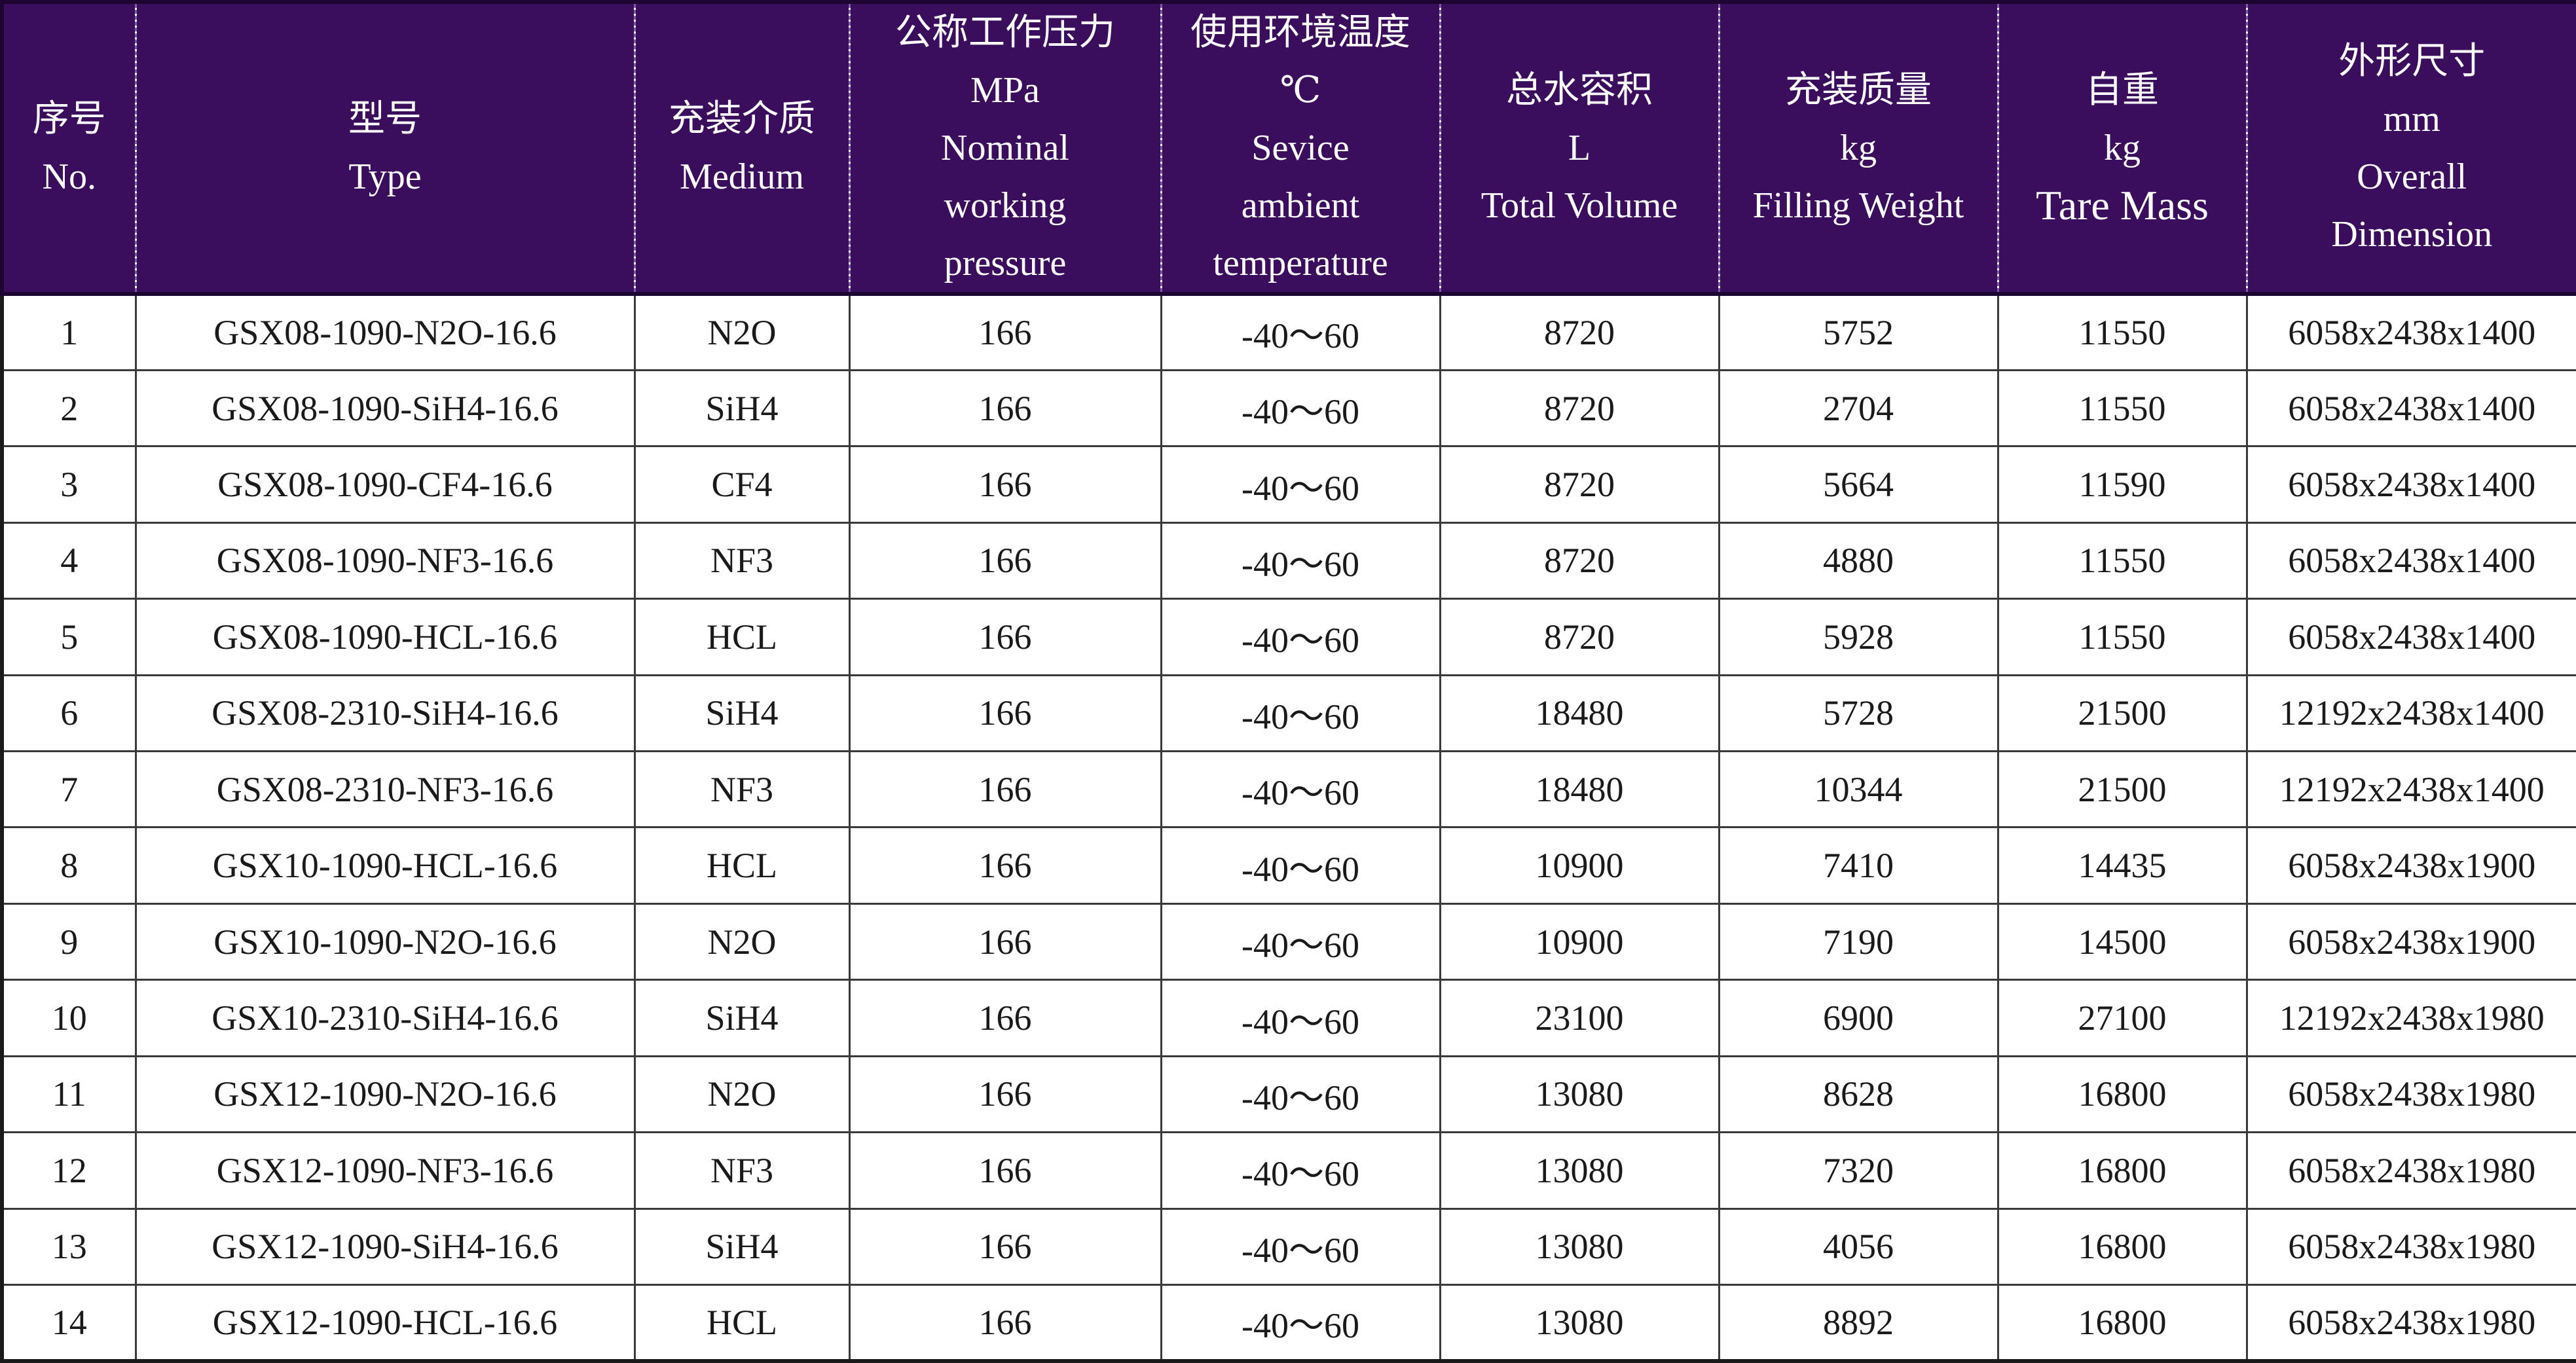  Describe the element at coordinates (2123, 714) in the screenshot. I see `cell-tare-mass: 21500` at that location.